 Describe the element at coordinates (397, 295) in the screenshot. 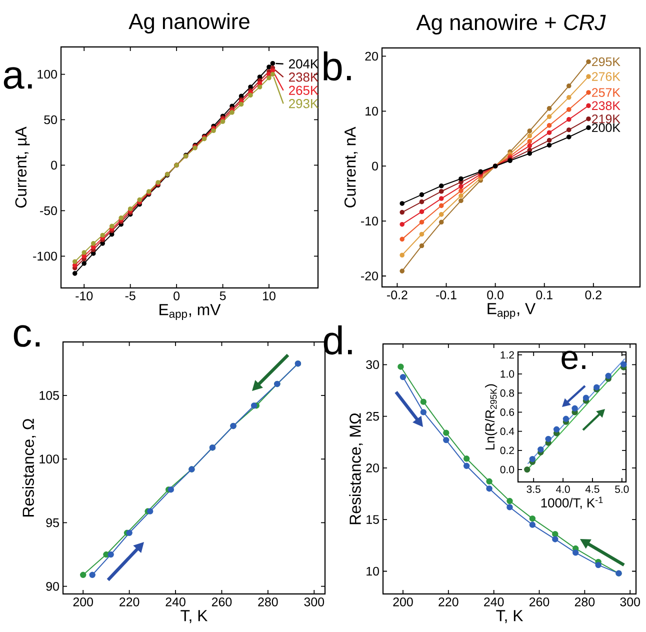

I see `x-tick-label: -0.2` at that location.